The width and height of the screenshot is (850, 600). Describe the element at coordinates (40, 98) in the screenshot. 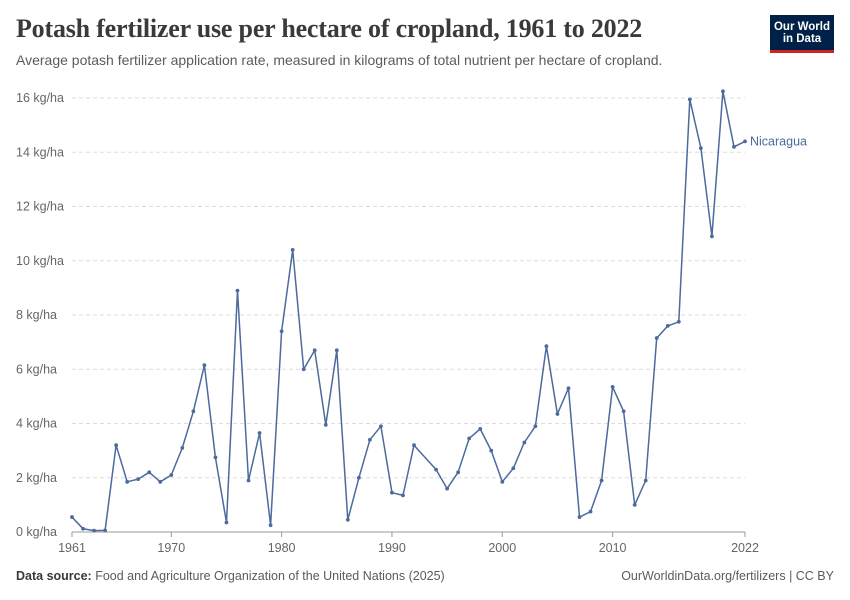

I see `y-tick-label: 16 kg/ha` at that location.